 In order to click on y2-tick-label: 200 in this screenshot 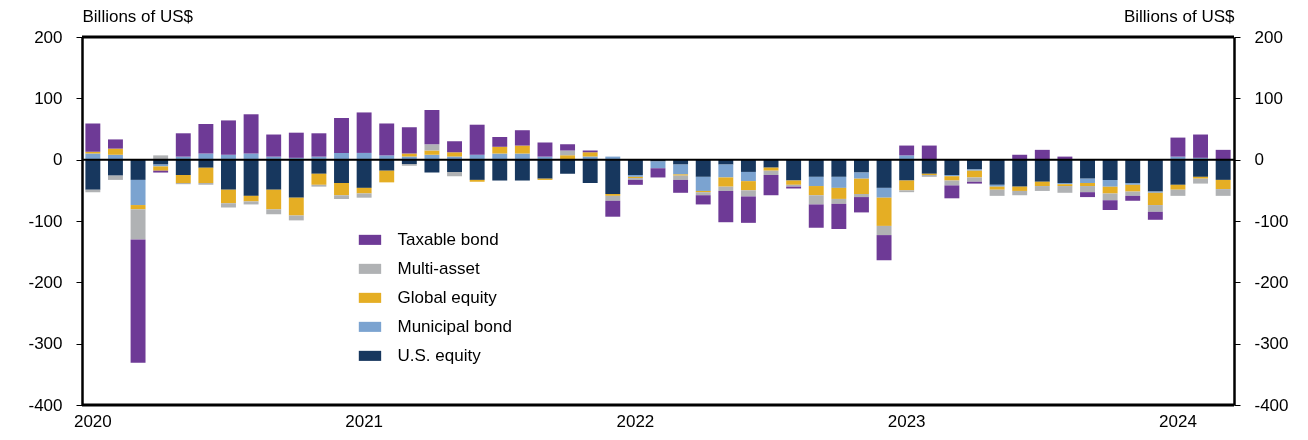, I will do `click(1268, 37)`.